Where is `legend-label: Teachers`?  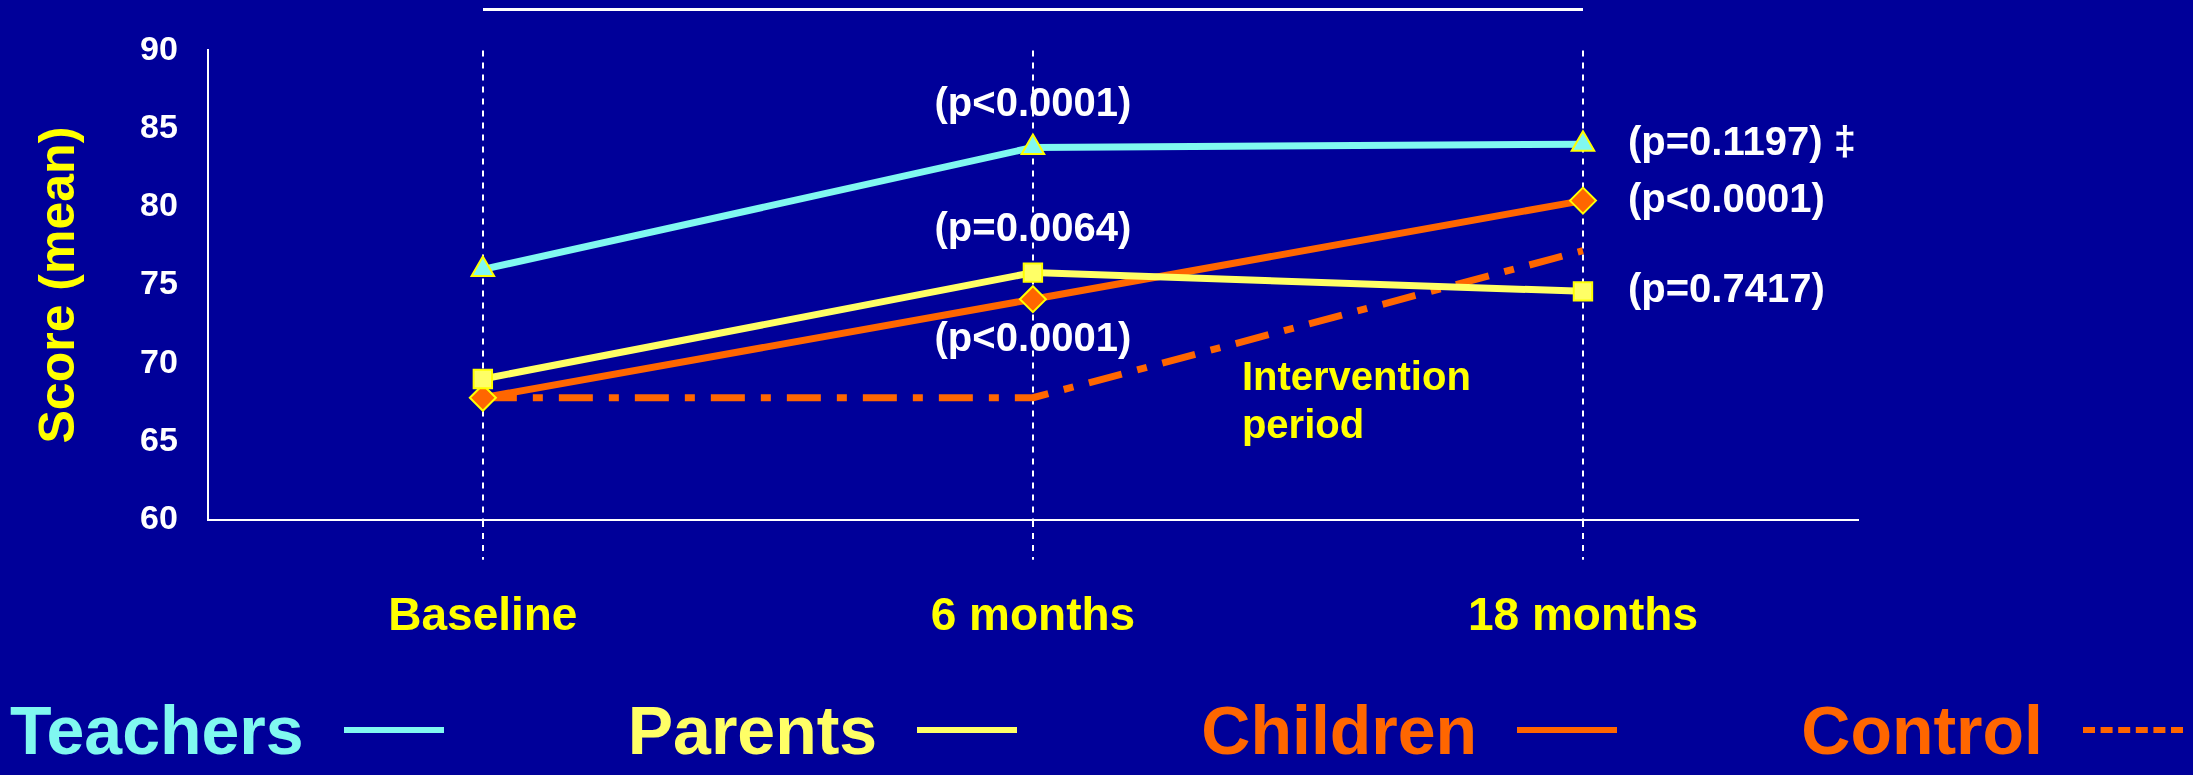
legend-label: Teachers is located at coordinates (157, 730).